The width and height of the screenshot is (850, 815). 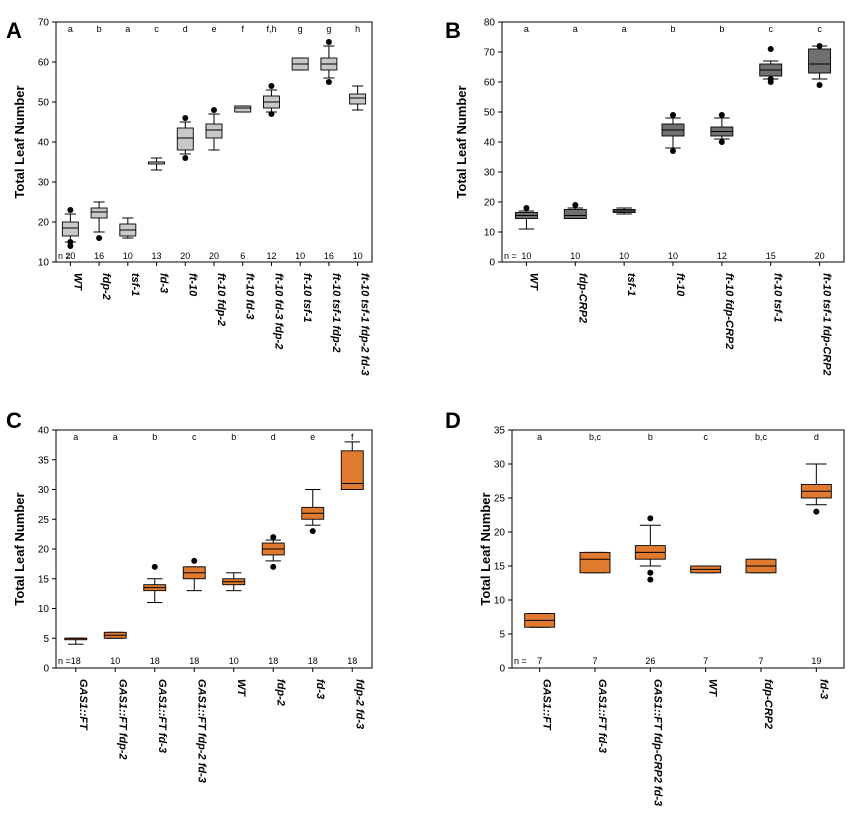 I want to click on category-label: ft-10 fdp-CRP2, so click(x=729, y=311).